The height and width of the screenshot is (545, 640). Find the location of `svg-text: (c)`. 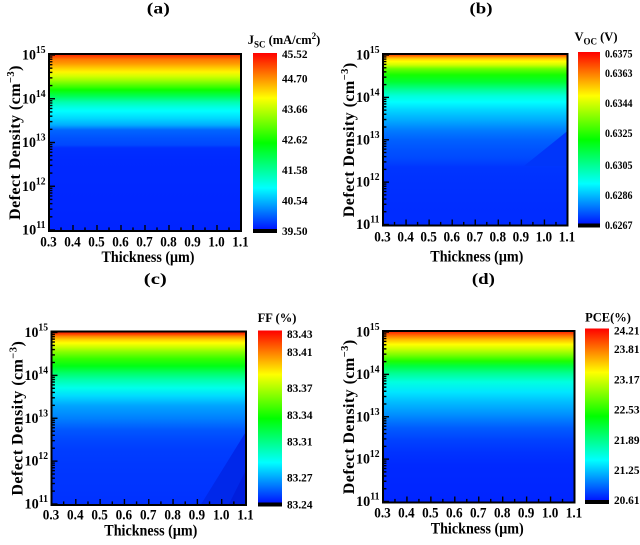

svg-text: (c) is located at coordinates (155, 279).